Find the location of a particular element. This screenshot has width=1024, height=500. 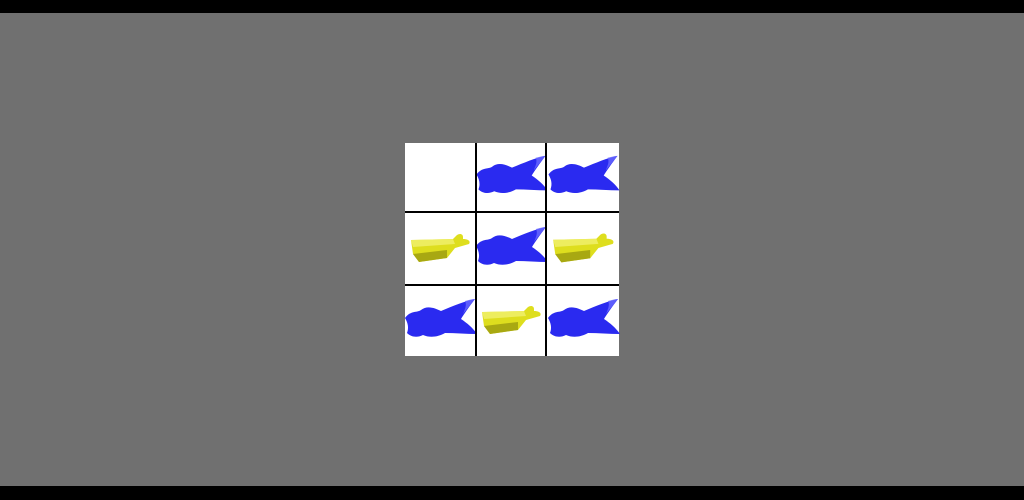

board-cell-r1-c2 is located at coordinates (512, 177).